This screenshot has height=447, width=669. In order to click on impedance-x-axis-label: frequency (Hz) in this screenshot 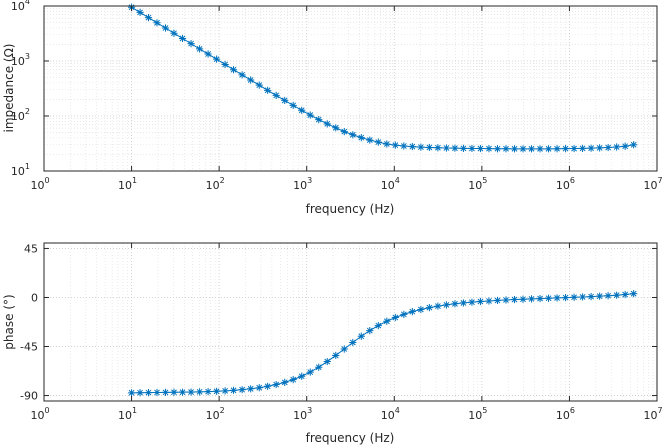, I will do `click(350, 209)`.